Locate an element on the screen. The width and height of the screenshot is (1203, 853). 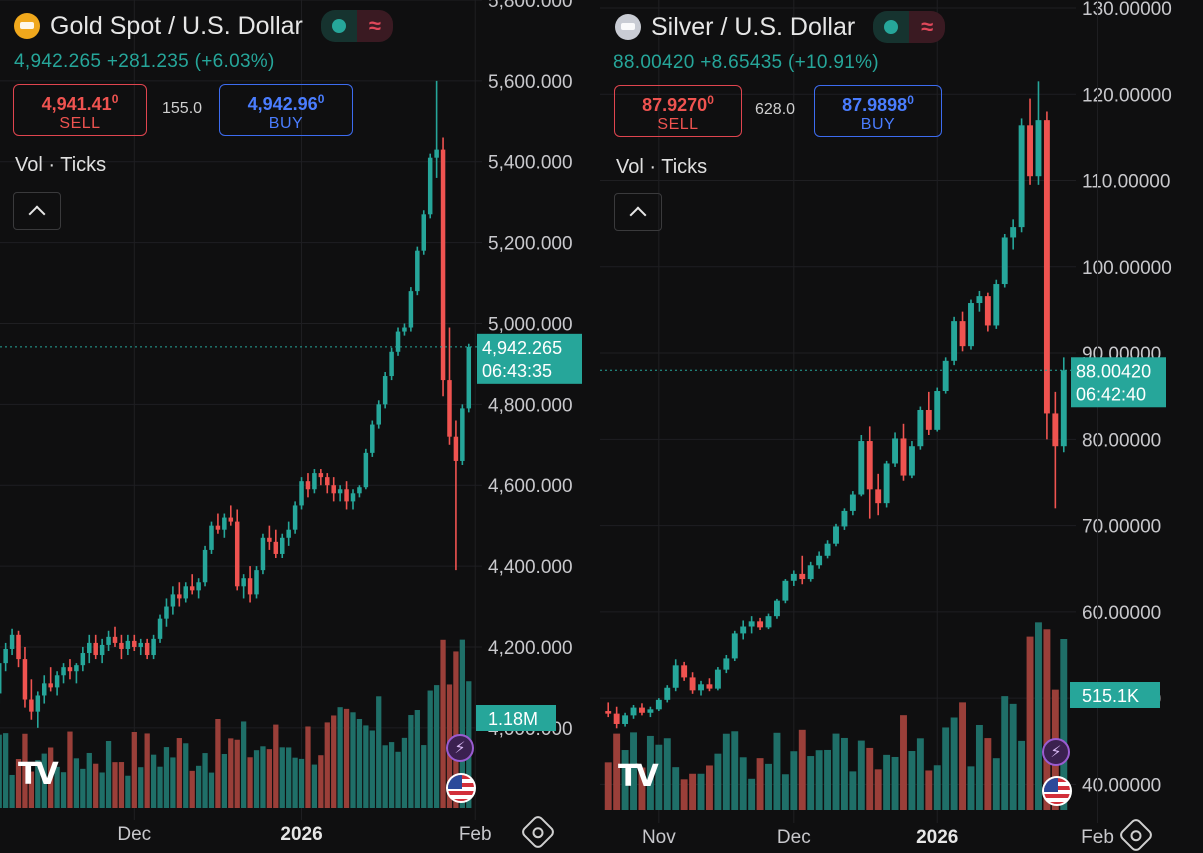
gold-sell-button: 4,941.410 SELL is located at coordinates (80, 110).